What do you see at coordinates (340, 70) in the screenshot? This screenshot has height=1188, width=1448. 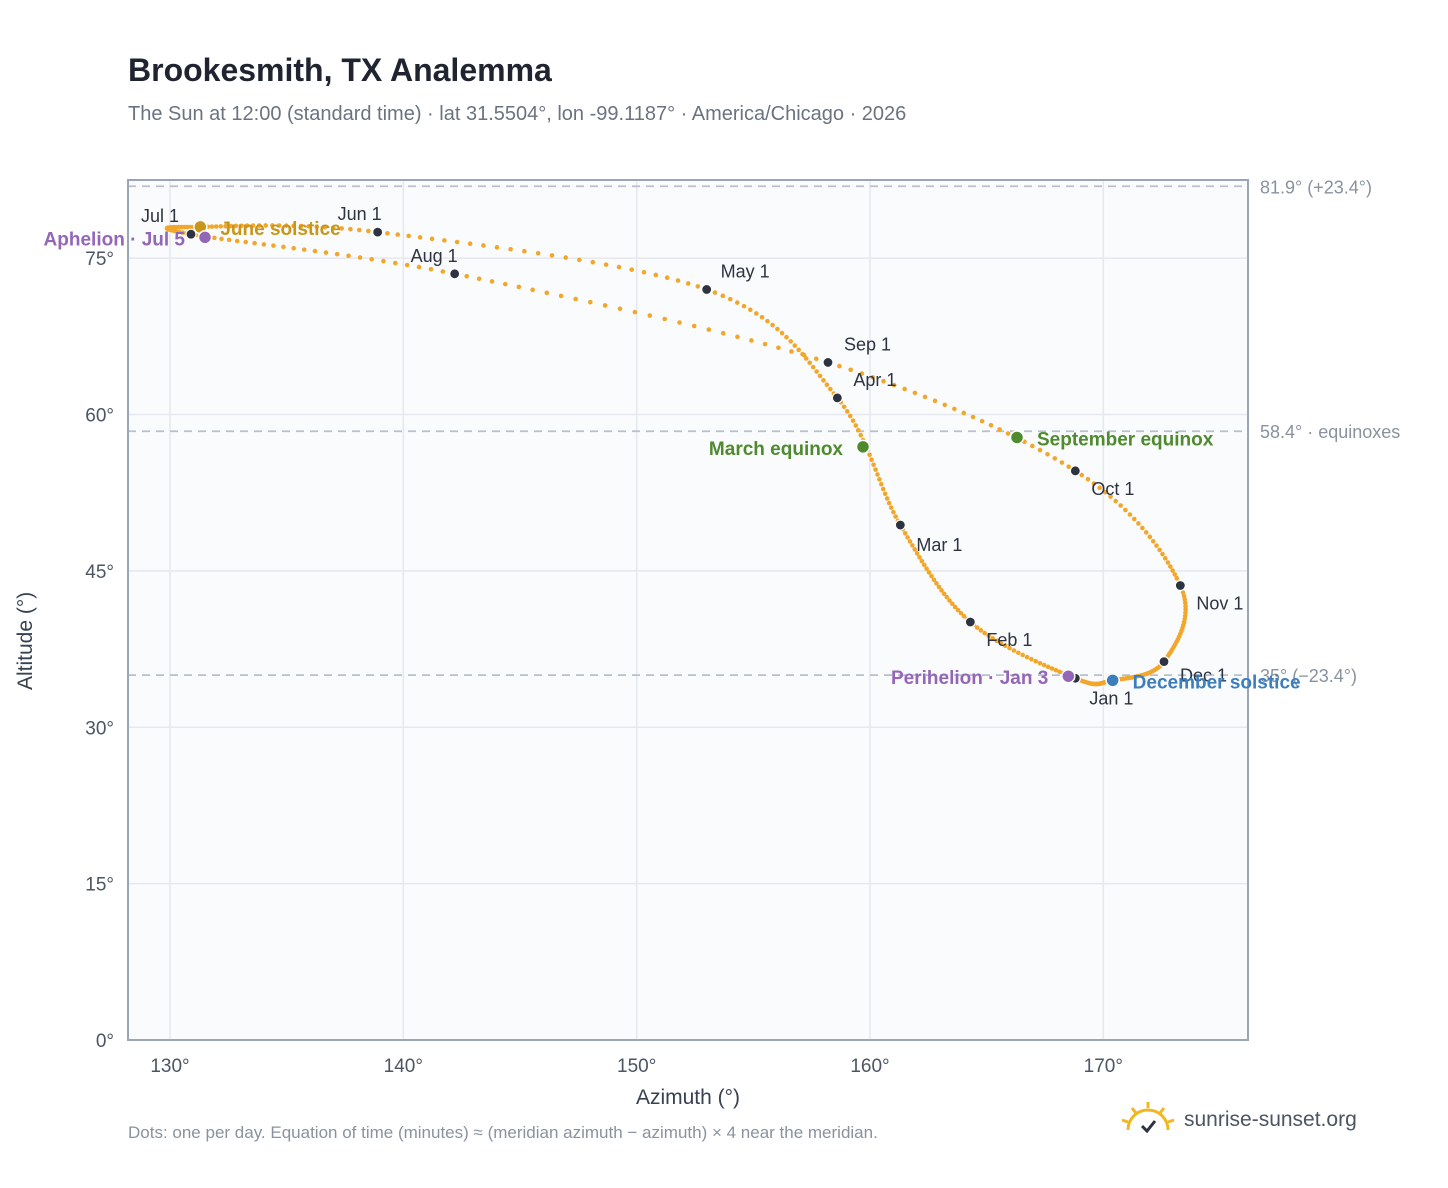 I see `chart-title: Brookesmith, TX Analemma` at bounding box center [340, 70].